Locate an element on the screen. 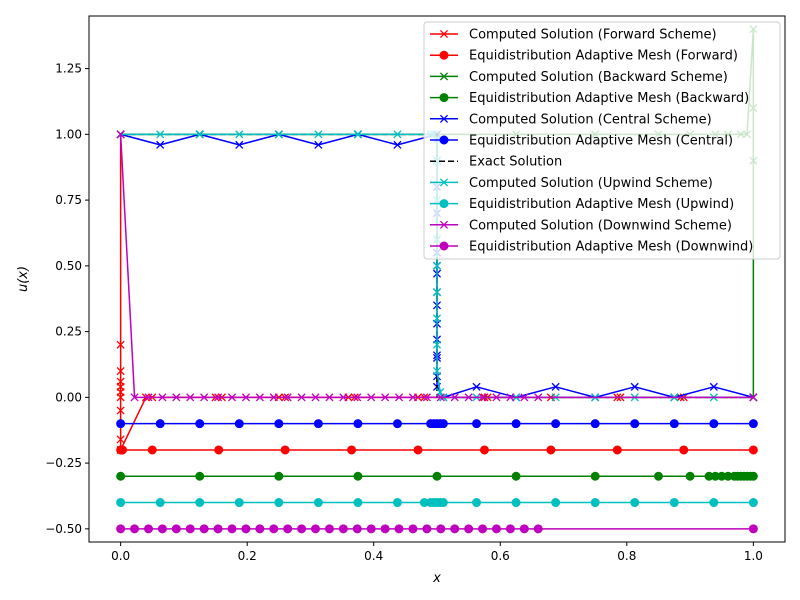  legend-label: Exact Solution is located at coordinates (515, 162).